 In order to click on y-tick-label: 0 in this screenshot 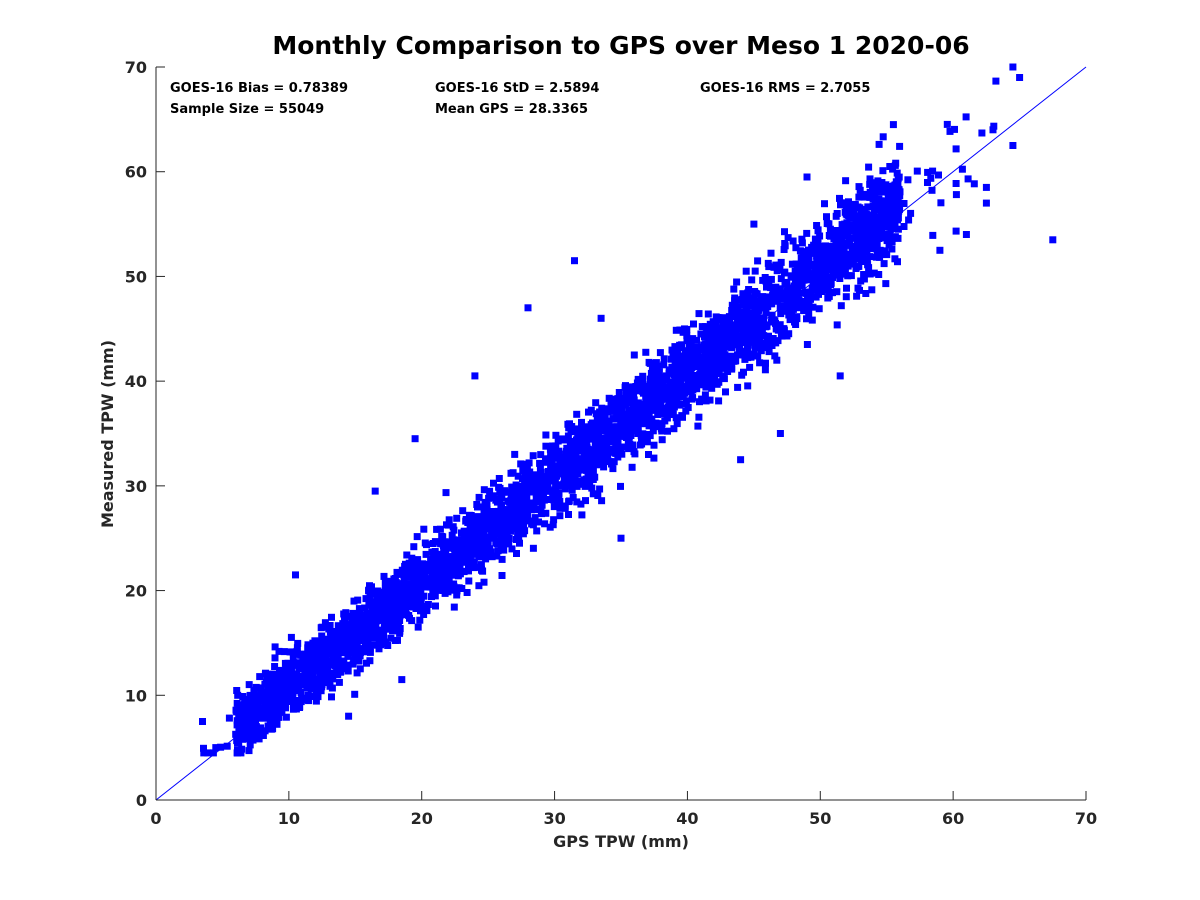, I will do `click(141, 800)`.